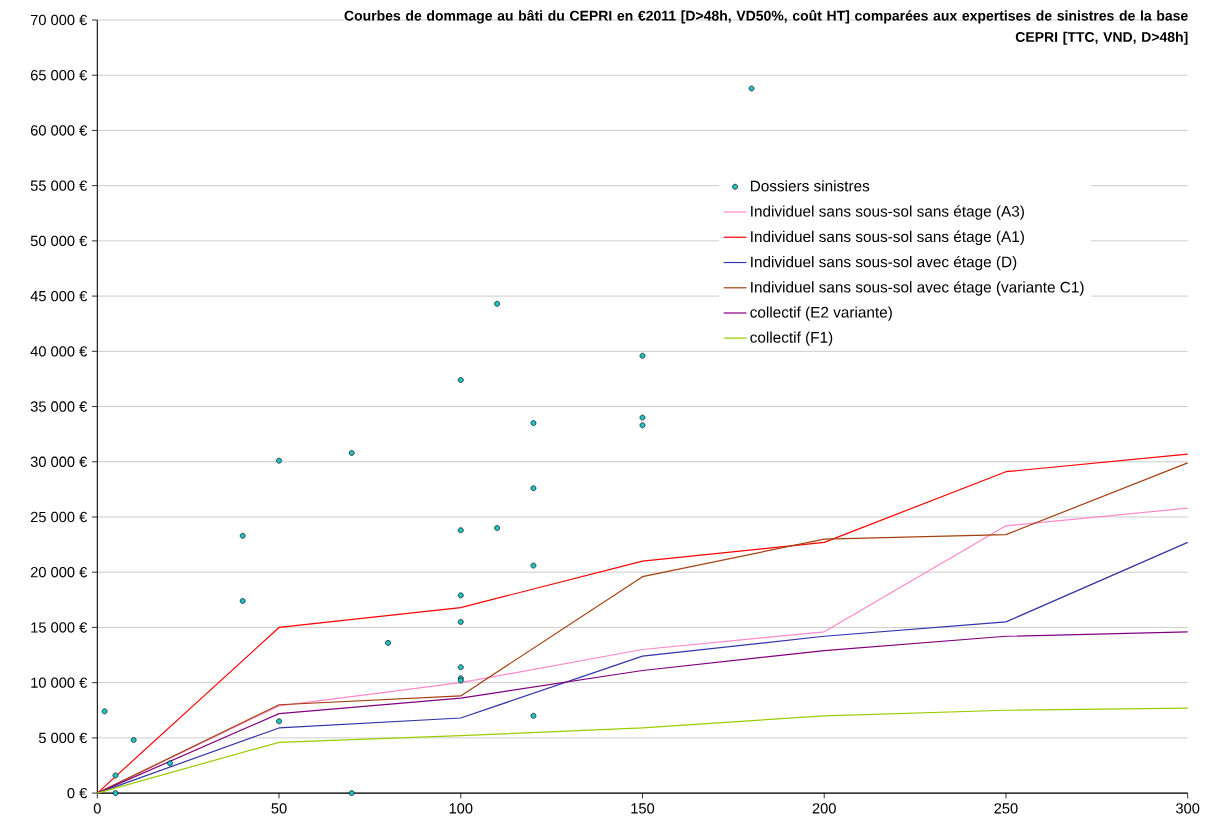  What do you see at coordinates (59, 75) in the screenshot?
I see `y-tick-label: 65 000 €` at bounding box center [59, 75].